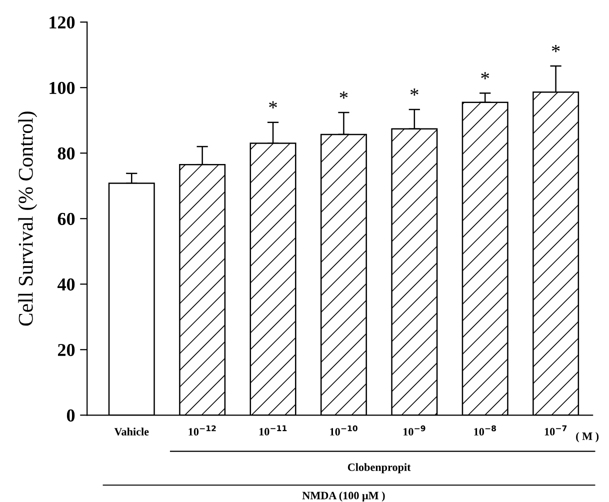 This screenshot has width=609, height=502. What do you see at coordinates (273, 430) in the screenshot?
I see `x-tick-label: 10$^{−11}$` at bounding box center [273, 430].